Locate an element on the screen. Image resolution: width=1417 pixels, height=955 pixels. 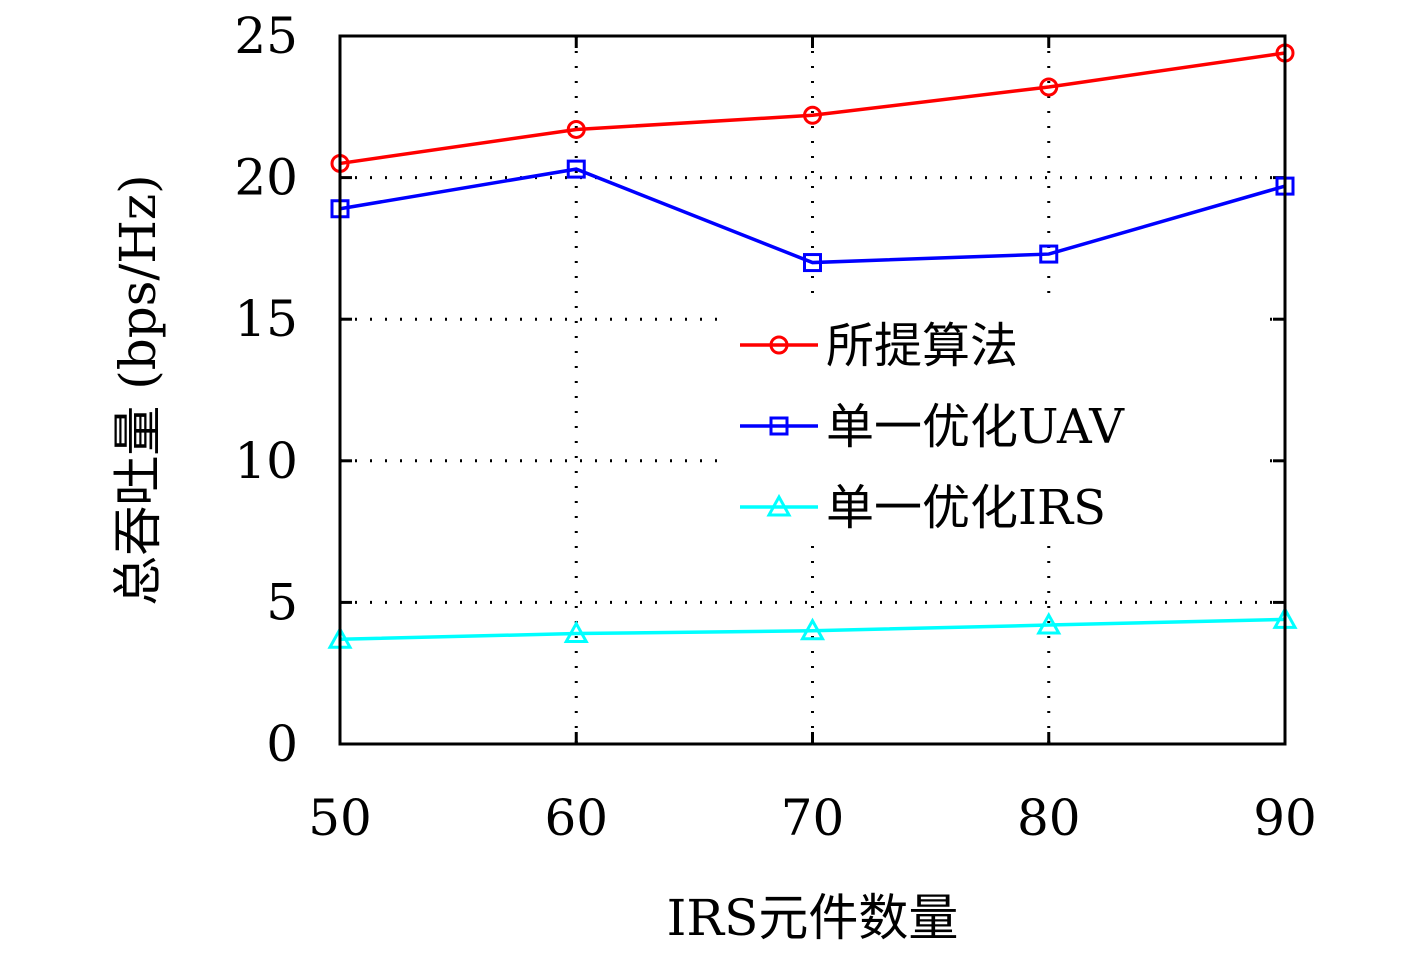
x-tick-label: 70 is located at coordinates (813, 818).